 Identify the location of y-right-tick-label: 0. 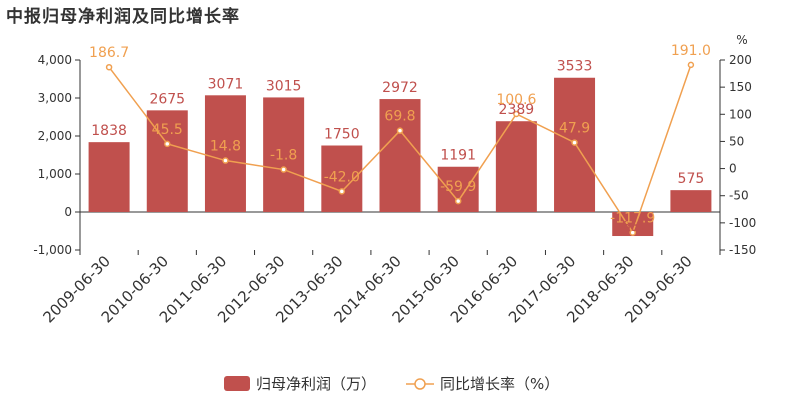
(733, 169).